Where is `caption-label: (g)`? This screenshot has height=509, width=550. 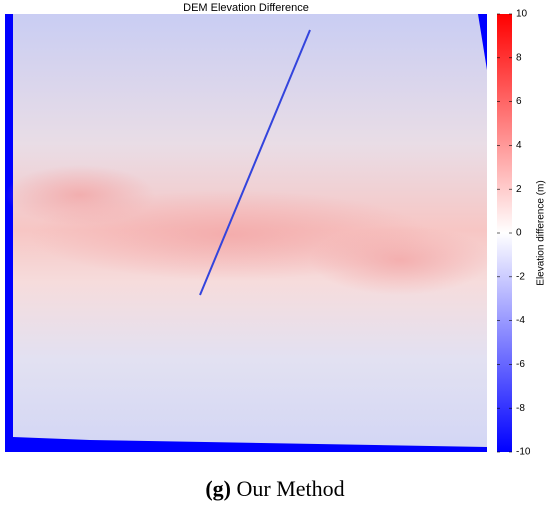 caption-label: (g) is located at coordinates (218, 488).